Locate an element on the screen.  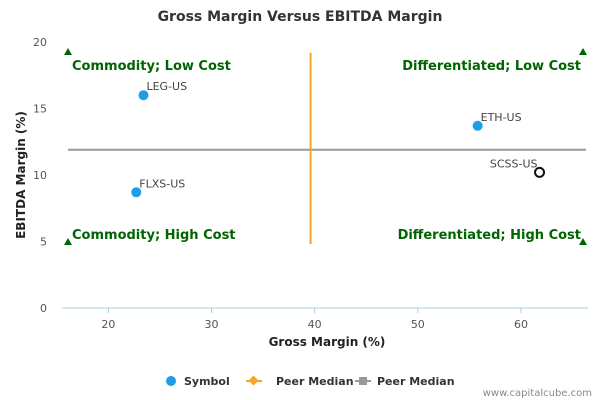
legend: Symbol Peer Median Peer Median is located at coordinates (310, 381).